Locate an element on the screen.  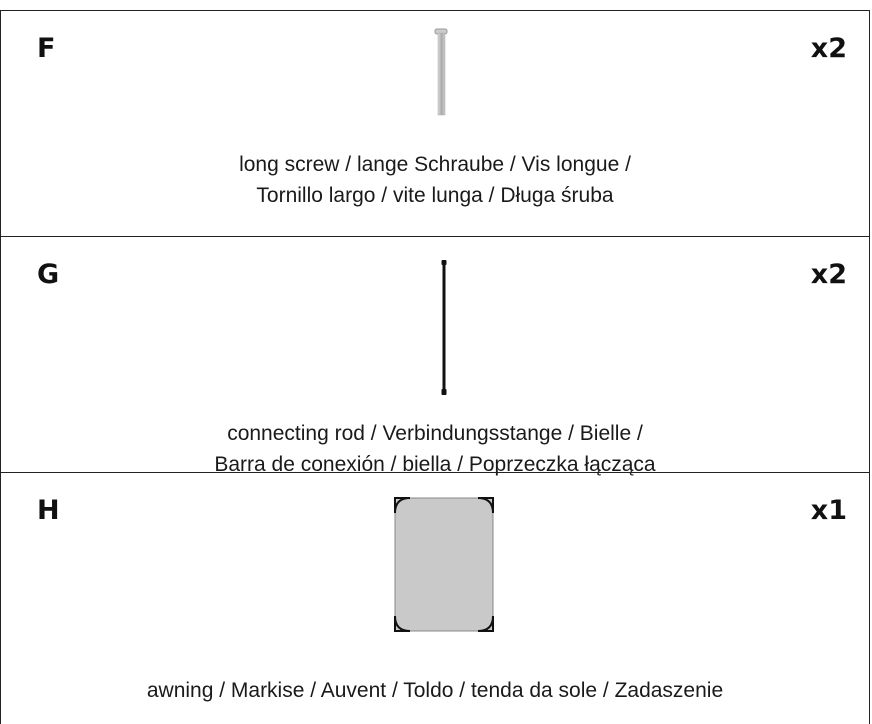
part-letter: G is located at coordinates (48, 274).